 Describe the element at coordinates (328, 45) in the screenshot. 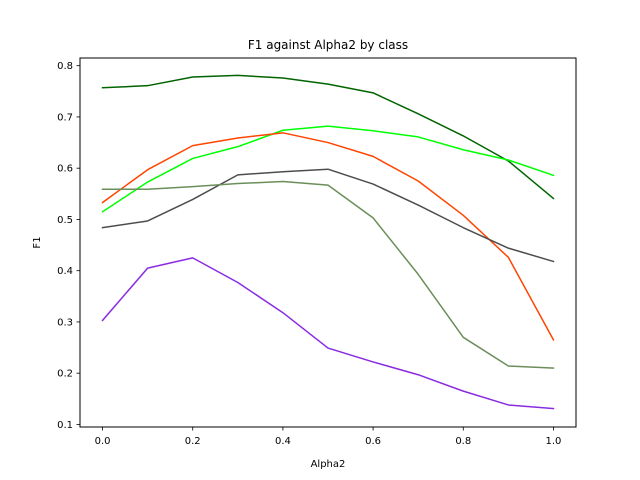

I see `chart-title: F1 against Alpha2 by class` at that location.